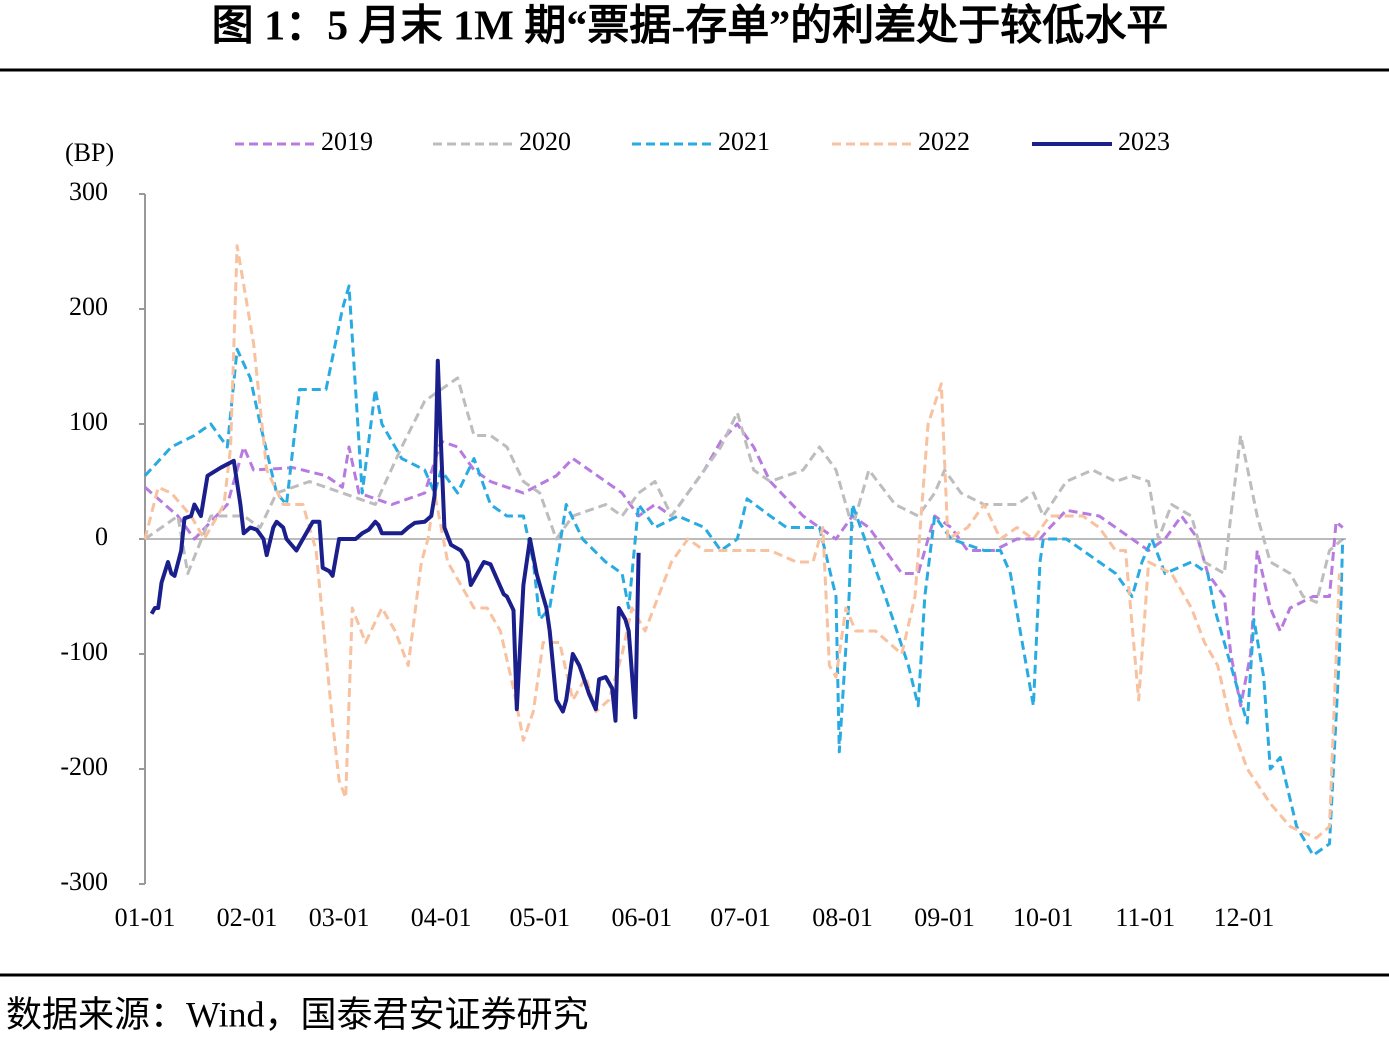 The width and height of the screenshot is (1389, 1039). I want to click on legend-label: 2023, so click(1144, 141).